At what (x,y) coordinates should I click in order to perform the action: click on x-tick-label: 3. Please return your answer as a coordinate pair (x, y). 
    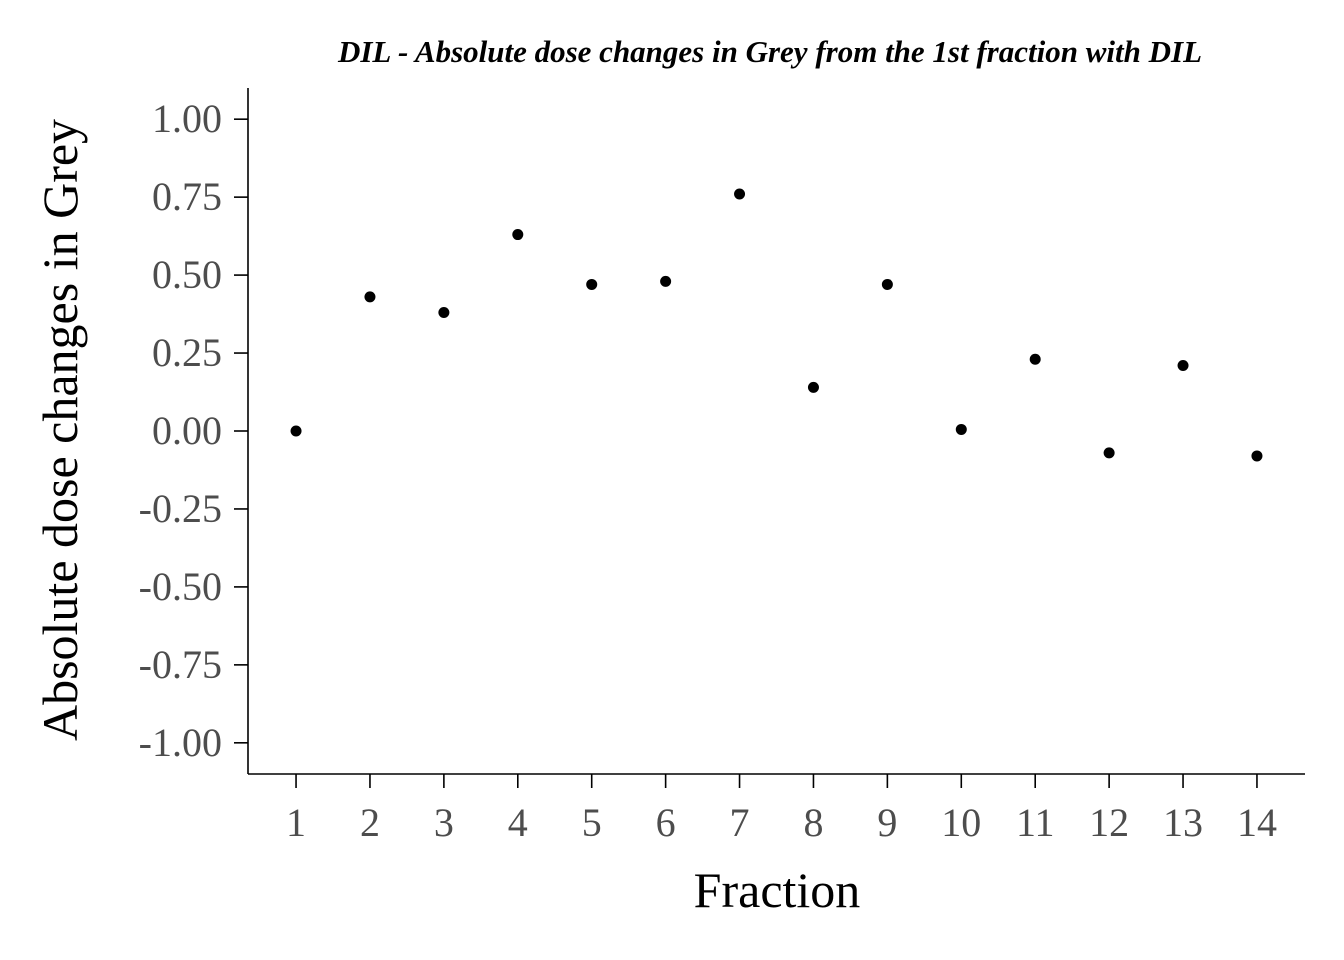
    Looking at the image, I should click on (444, 822).